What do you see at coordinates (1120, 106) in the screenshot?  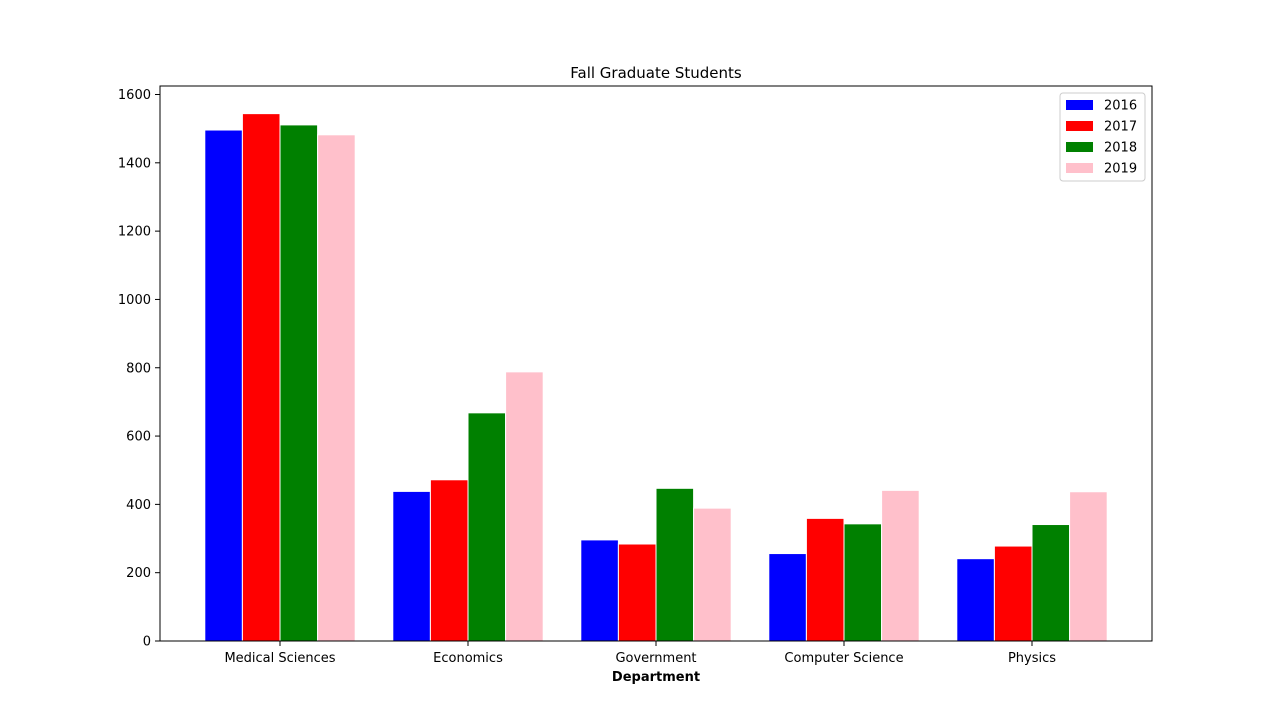 I see `legend-label-2016: 2016` at bounding box center [1120, 106].